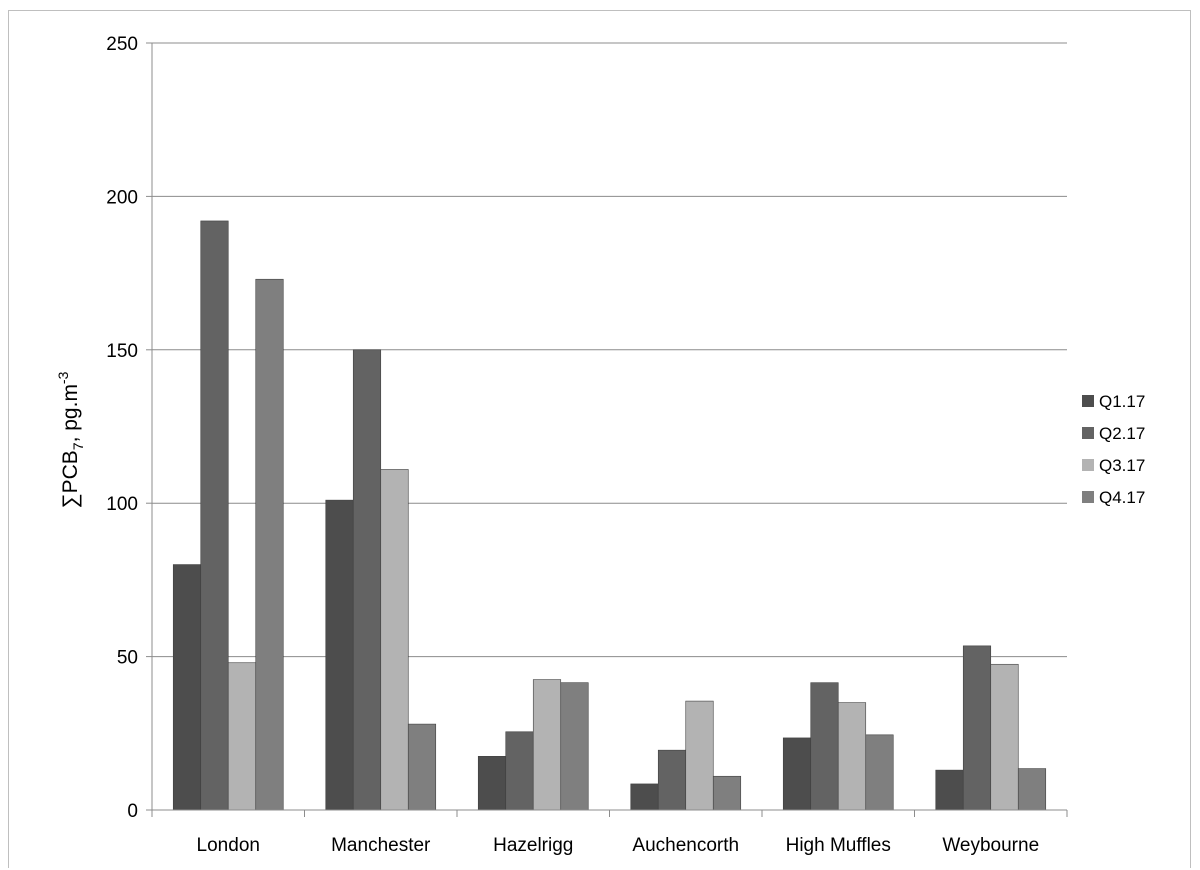 This screenshot has width=1200, height=870. What do you see at coordinates (699, 755) in the screenshot?
I see `bar-Q3.17-Auchencorth` at bounding box center [699, 755].